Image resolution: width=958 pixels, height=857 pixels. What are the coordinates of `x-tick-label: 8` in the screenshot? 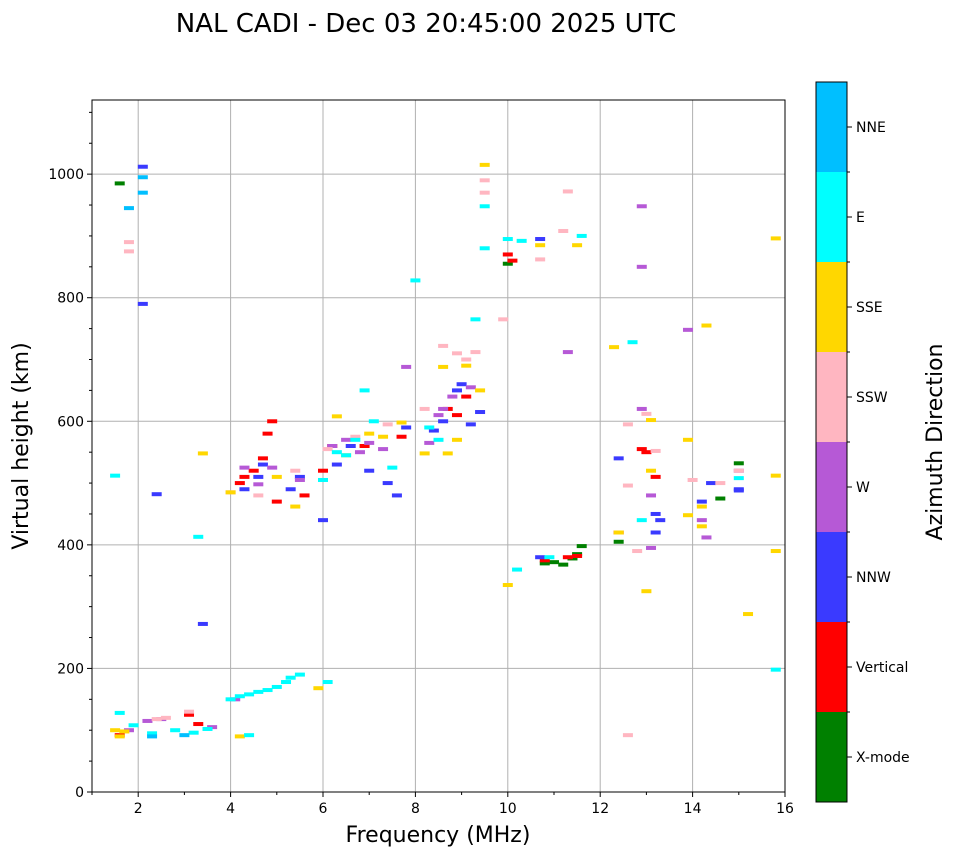 It's located at (415, 809).